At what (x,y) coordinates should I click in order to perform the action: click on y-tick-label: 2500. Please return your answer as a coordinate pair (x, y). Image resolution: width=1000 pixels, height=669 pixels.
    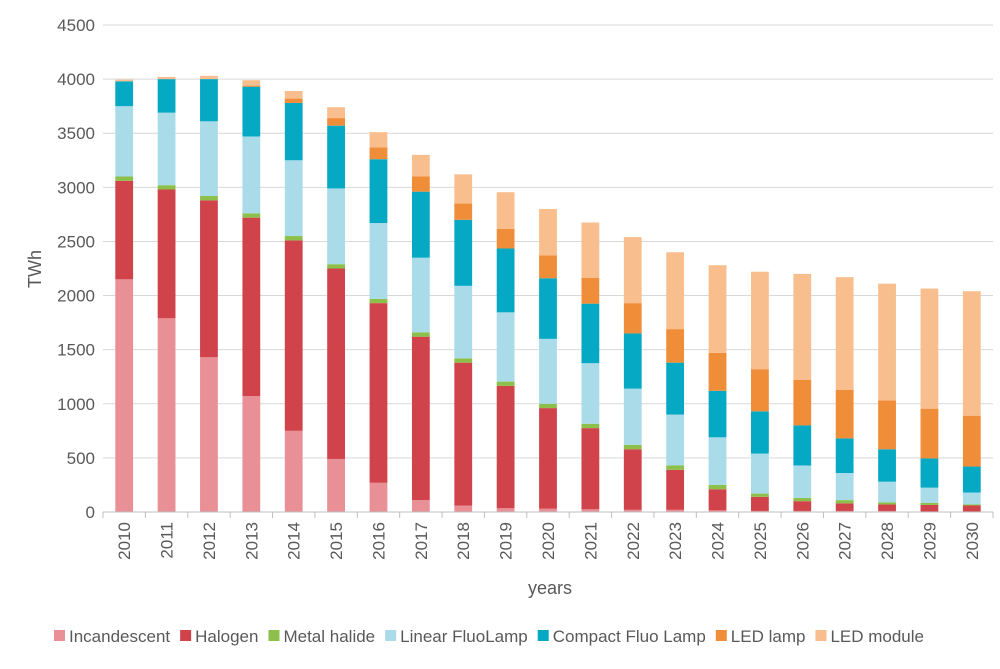
    Looking at the image, I should click on (76, 241).